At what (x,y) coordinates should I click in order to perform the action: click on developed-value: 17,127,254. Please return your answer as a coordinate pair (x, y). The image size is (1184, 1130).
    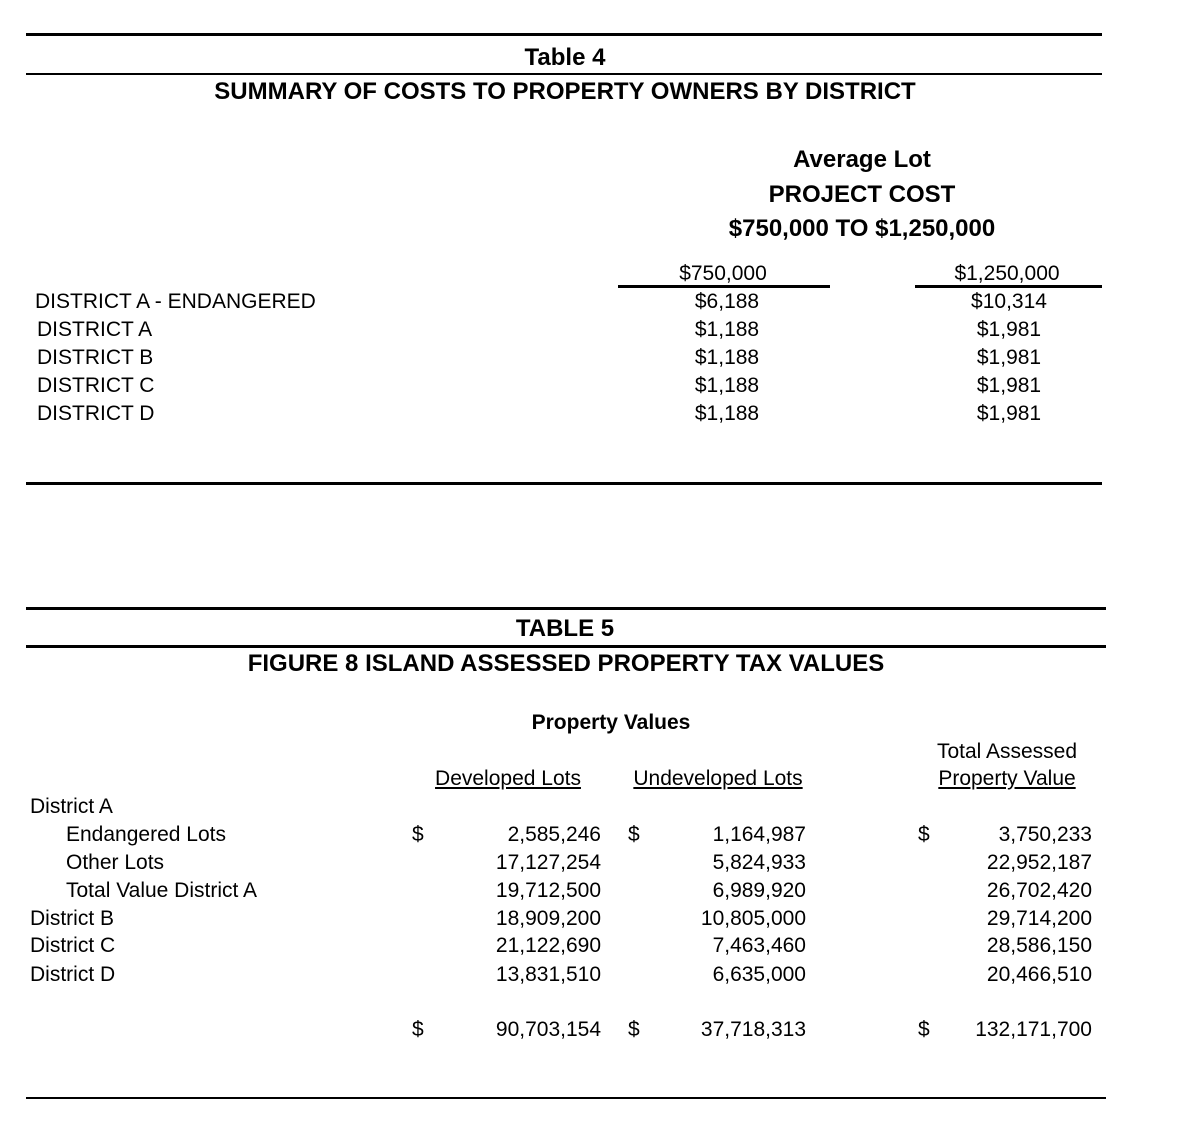
    Looking at the image, I should click on (548, 862).